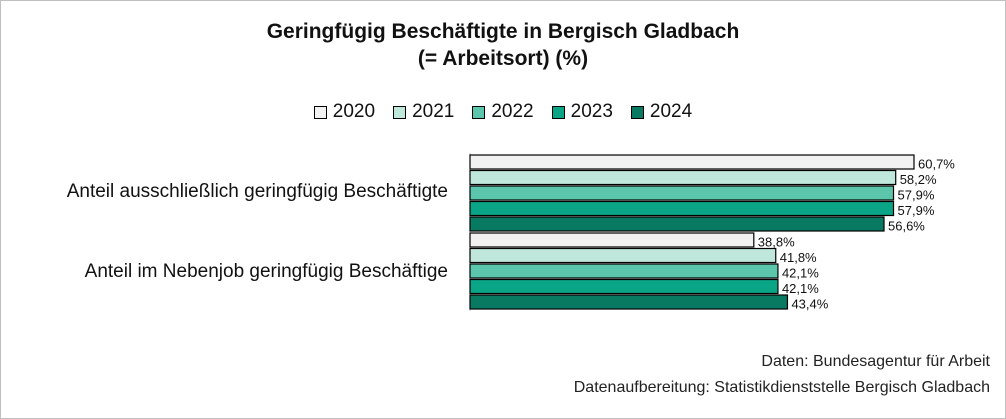 The width and height of the screenshot is (1006, 419). Describe the element at coordinates (320, 112) in the screenshot. I see `legend-swatch-2020` at that location.